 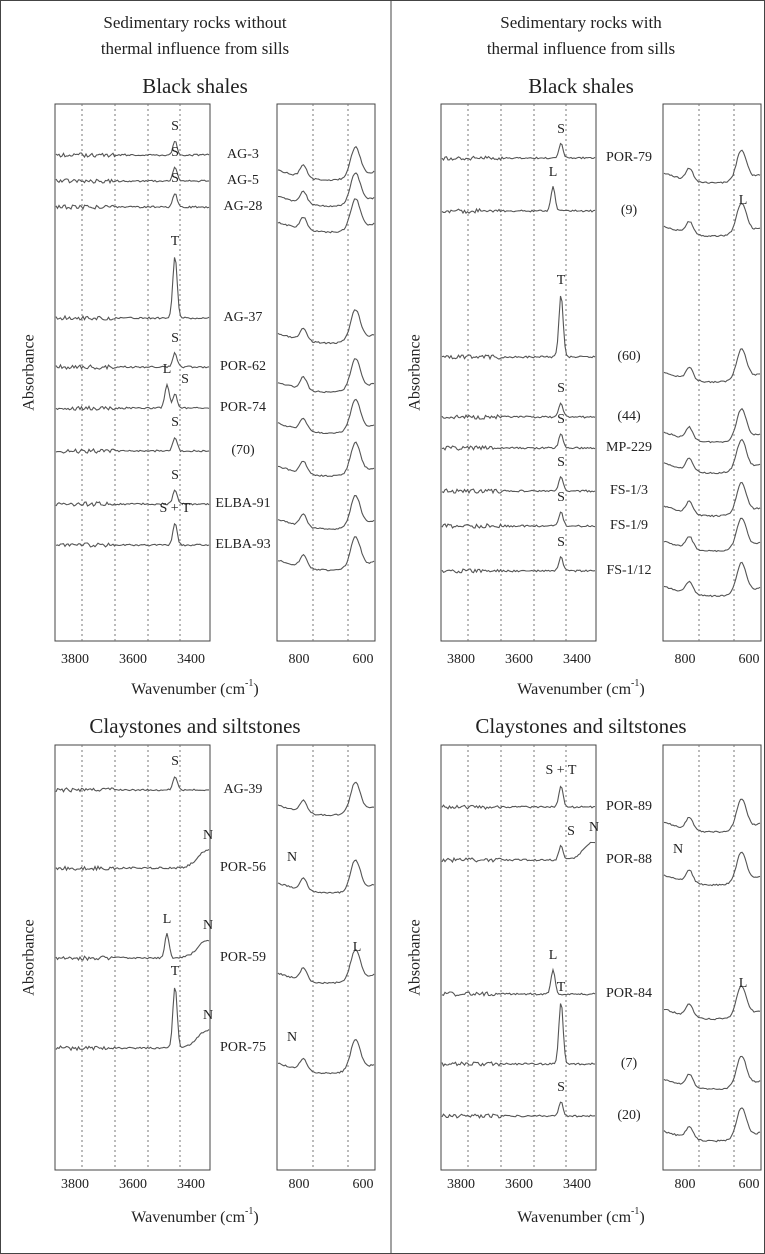 I want to click on sample-label: ELBA-91, so click(x=242, y=503).